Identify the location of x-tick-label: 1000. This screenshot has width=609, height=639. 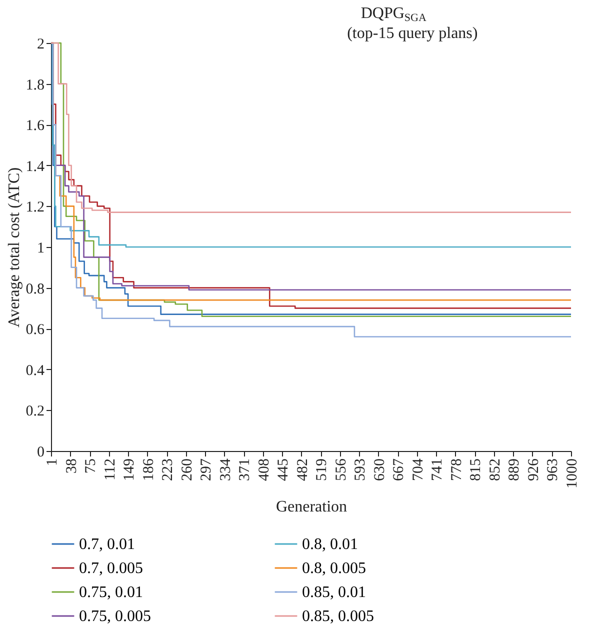
(572, 473).